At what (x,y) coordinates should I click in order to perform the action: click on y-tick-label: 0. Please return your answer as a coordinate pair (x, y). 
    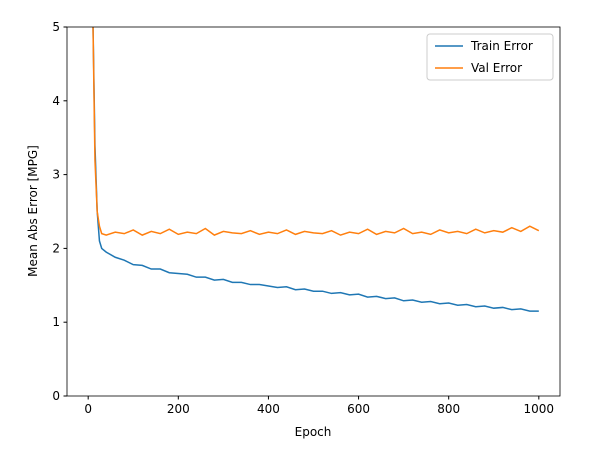
    Looking at the image, I should click on (56, 396).